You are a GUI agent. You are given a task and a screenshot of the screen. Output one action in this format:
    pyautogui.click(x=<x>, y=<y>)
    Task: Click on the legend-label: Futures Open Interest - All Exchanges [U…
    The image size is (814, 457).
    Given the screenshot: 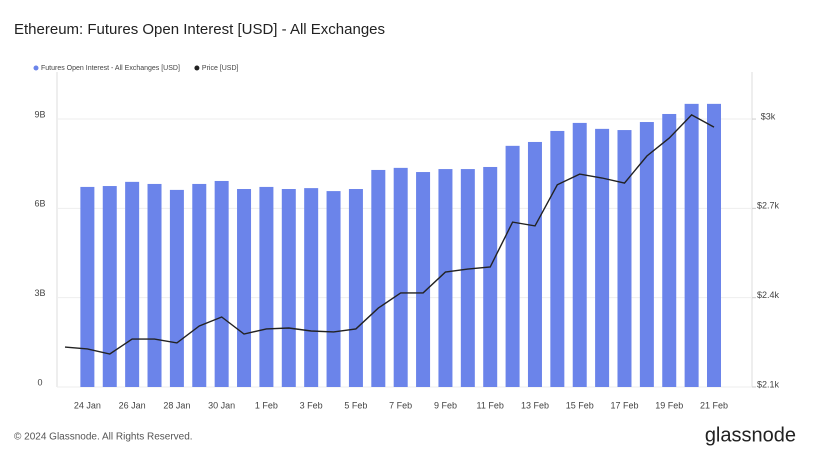 What is the action you would take?
    pyautogui.click(x=110, y=68)
    